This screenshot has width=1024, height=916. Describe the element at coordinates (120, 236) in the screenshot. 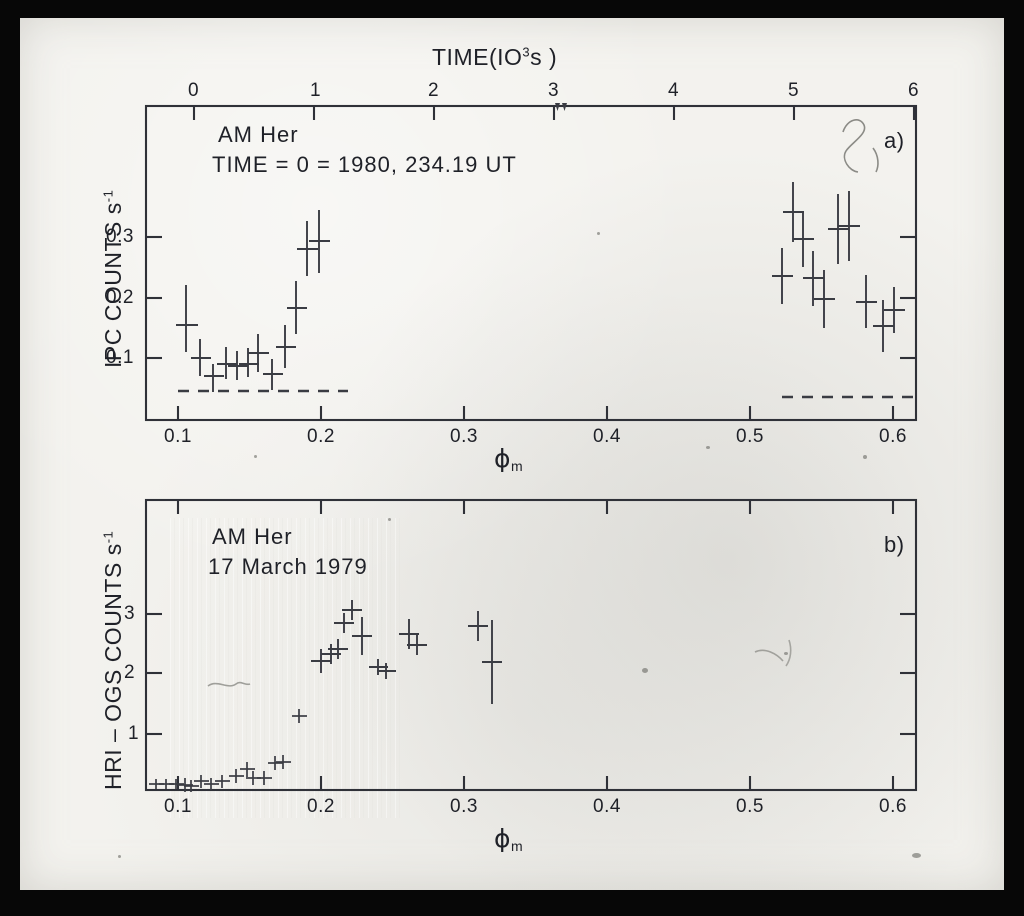

I see `panel-a-y-tick-label-0.3: 0.3` at that location.